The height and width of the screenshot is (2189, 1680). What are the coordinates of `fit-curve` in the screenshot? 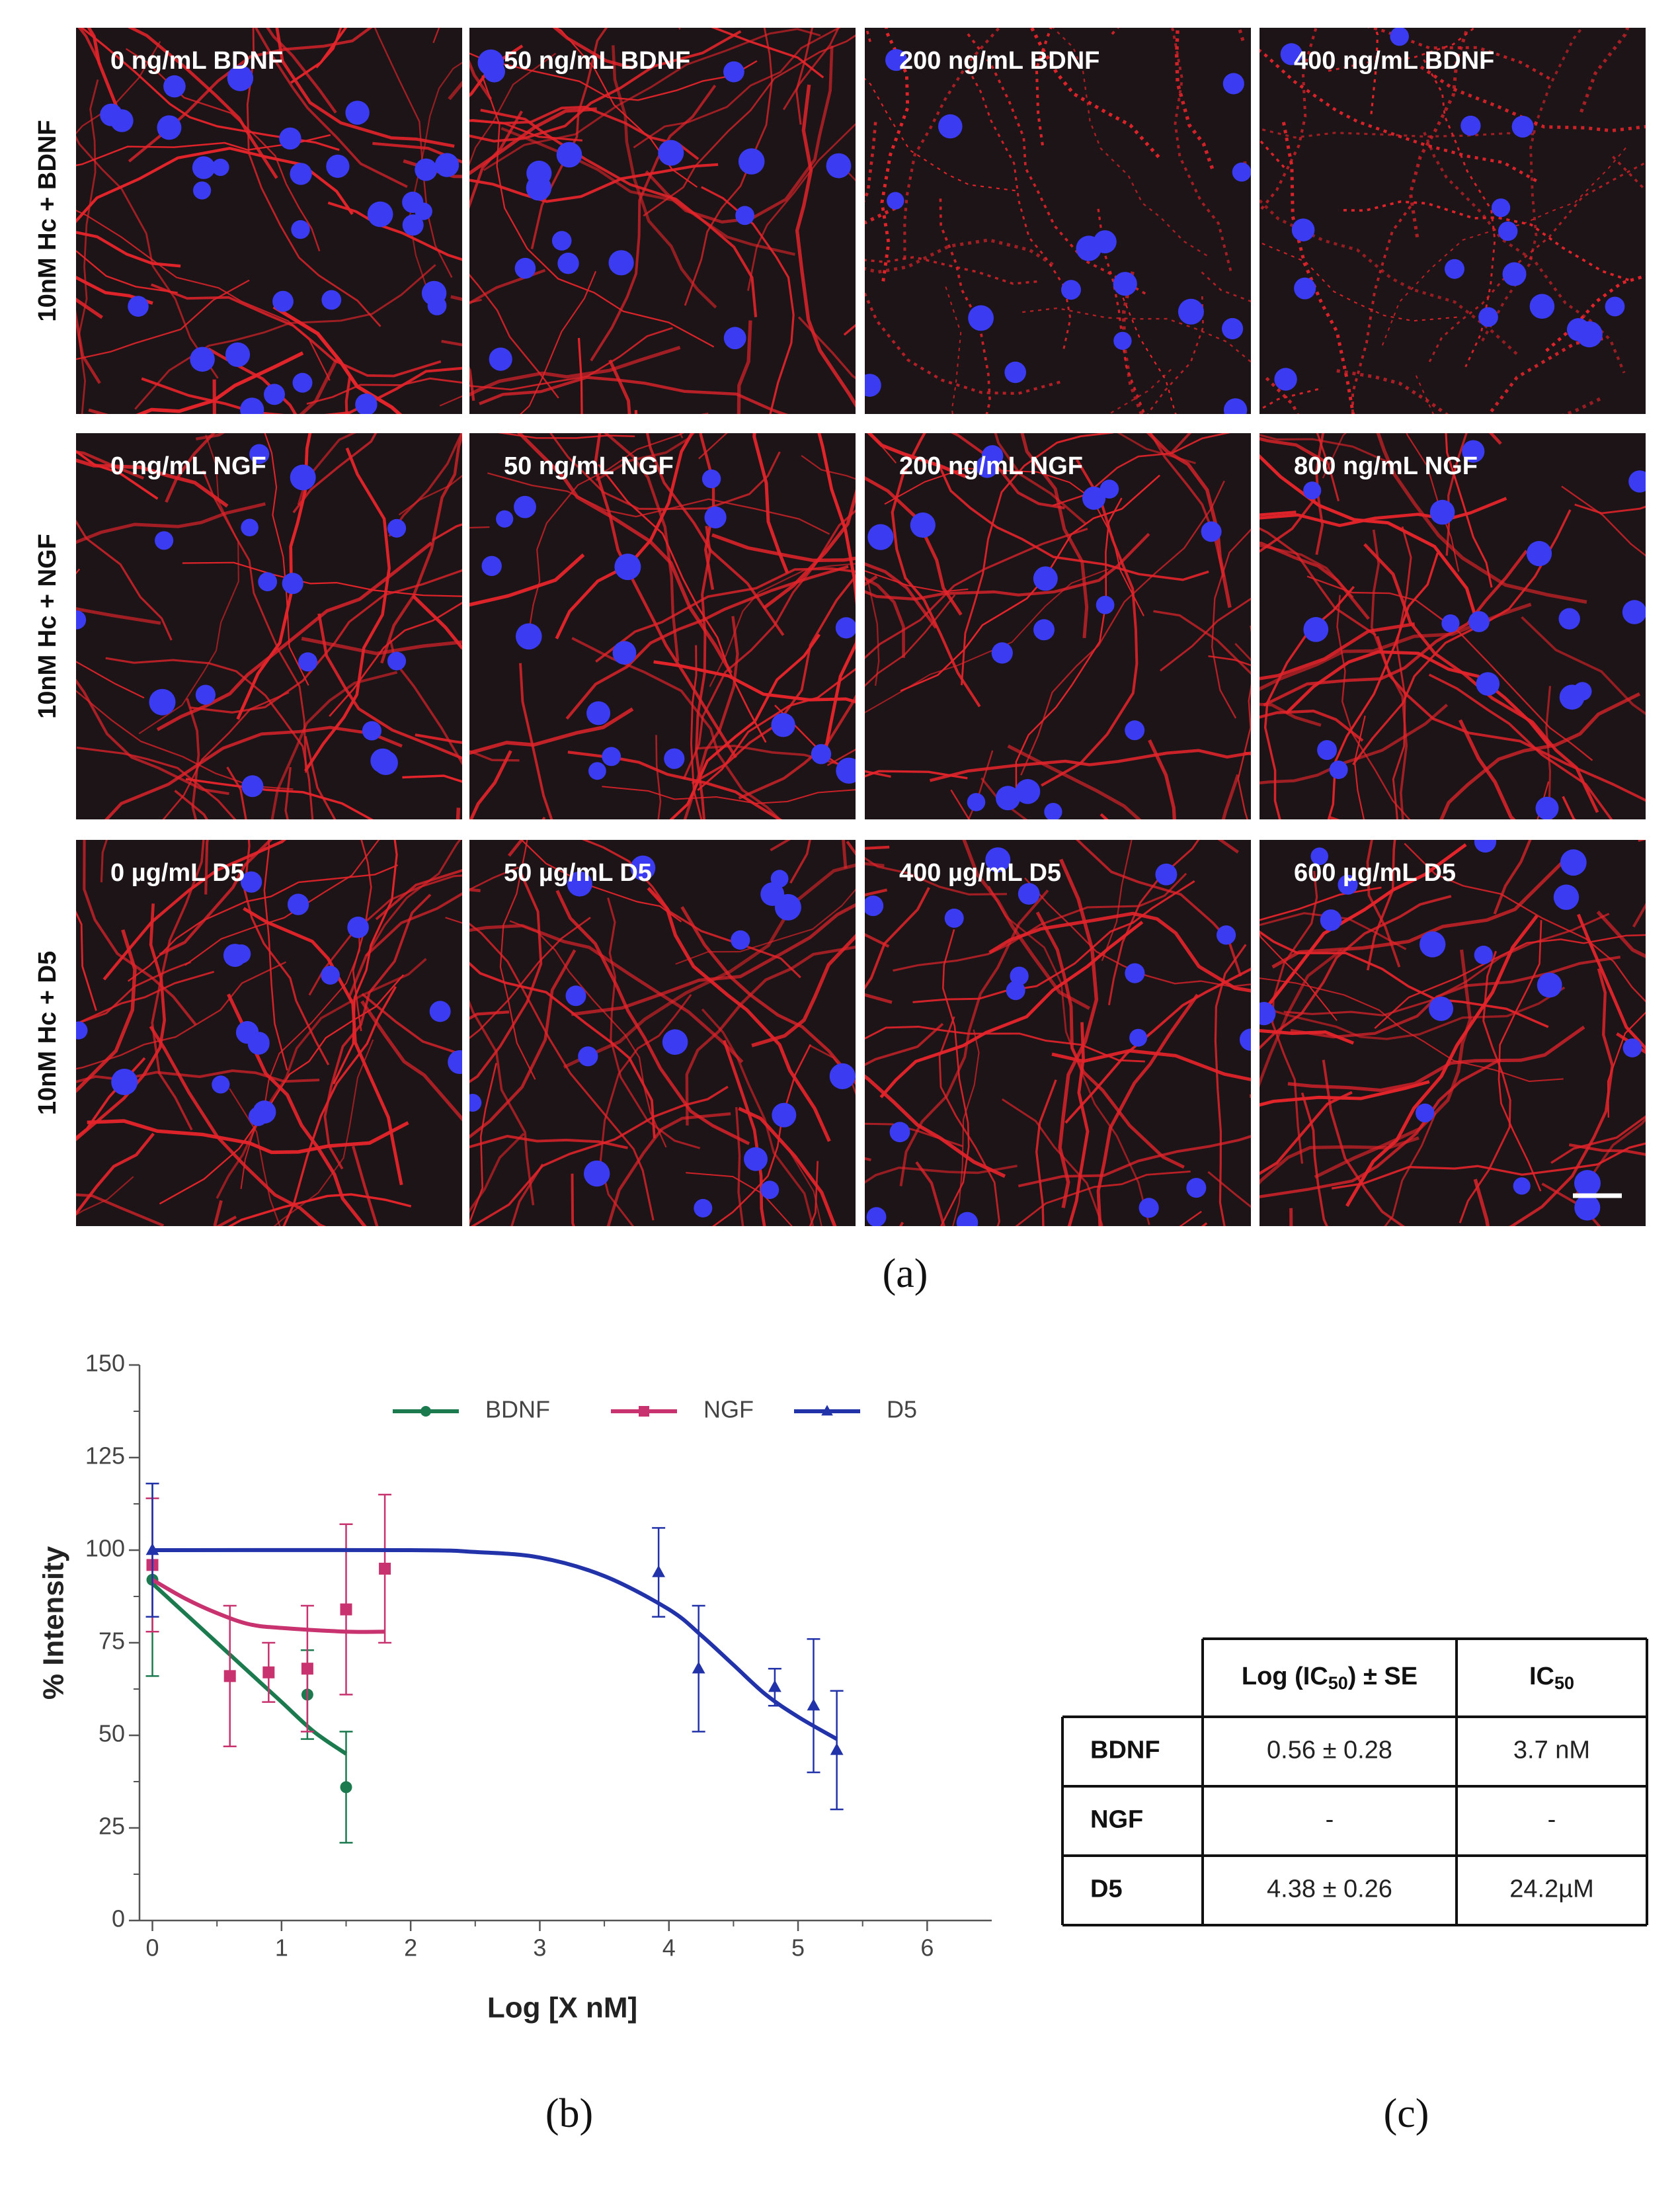 It's located at (495, 1644).